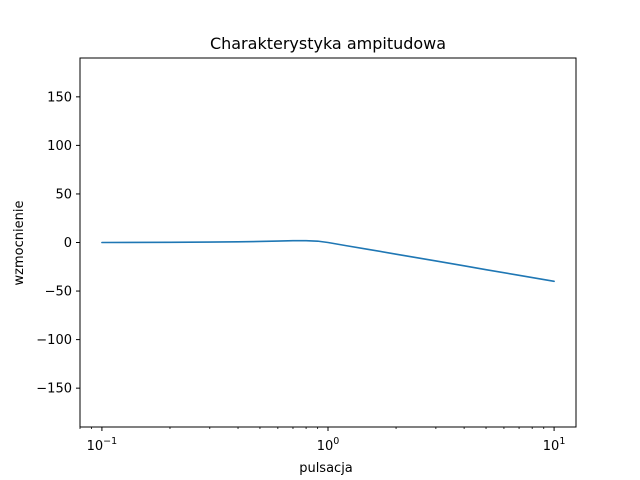 Image resolution: width=640 pixels, height=480 pixels. Describe the element at coordinates (54, 389) in the screenshot. I see `y-tick-label: −150` at that location.